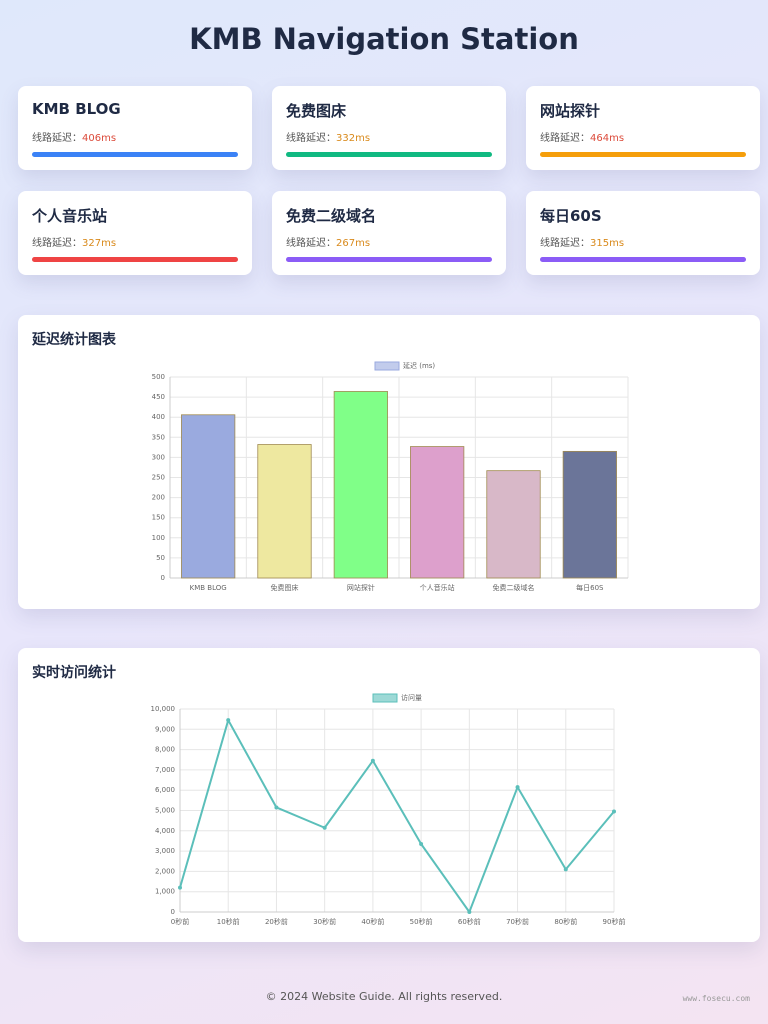 This screenshot has height=1024, width=768. Describe the element at coordinates (74, 673) in the screenshot. I see `panel-title: 实时访问统计` at that location.